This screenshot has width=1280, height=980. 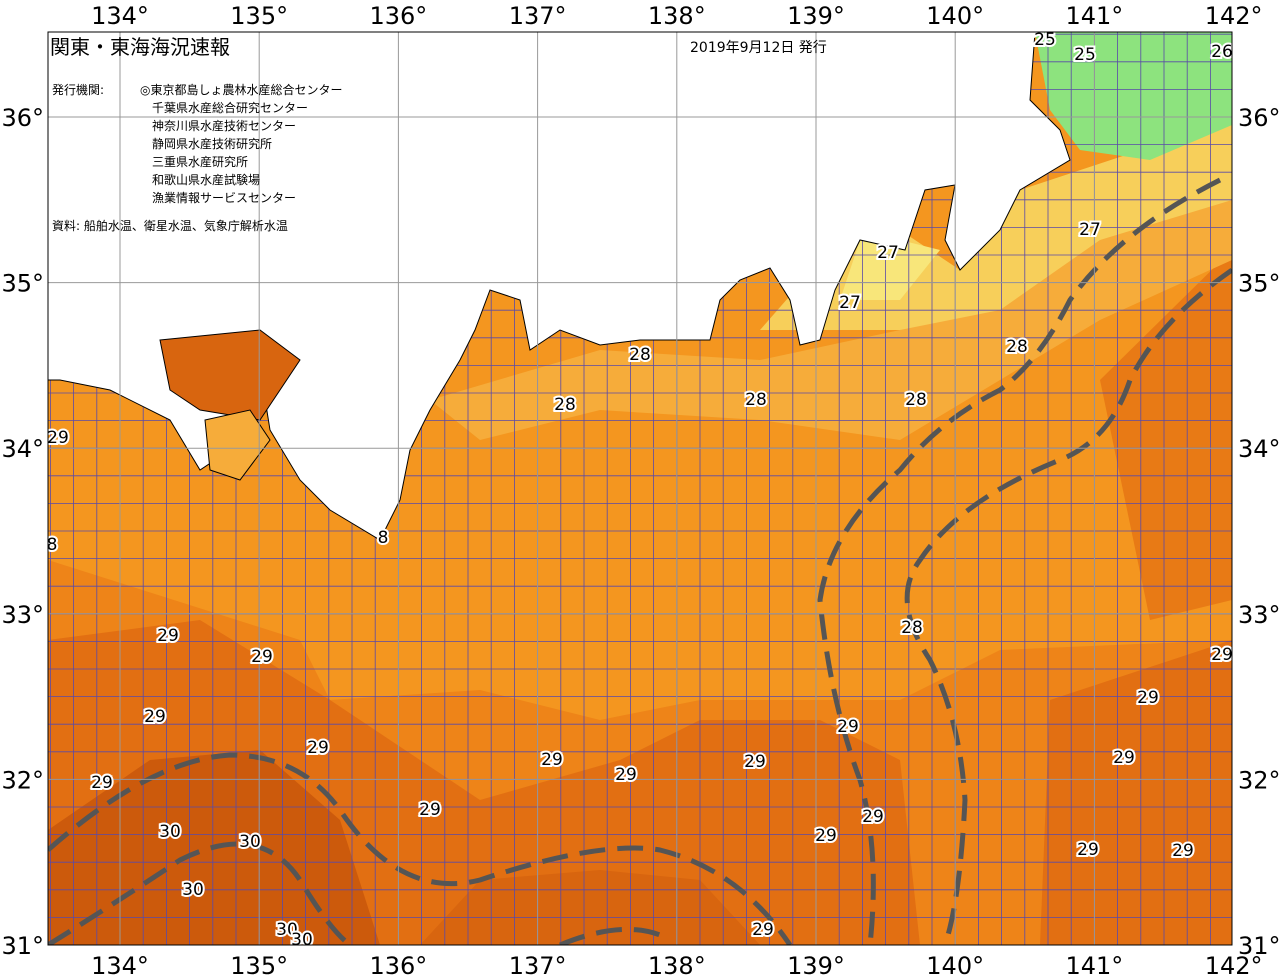 I want to click on issuer-label: 発行機関:, so click(x=78, y=89).